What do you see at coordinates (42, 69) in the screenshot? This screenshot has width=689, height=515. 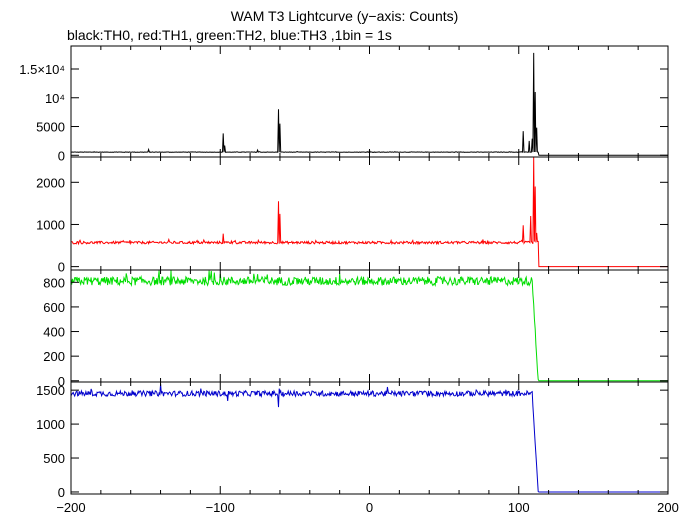 I see `y-tick-label: 1.5×10⁴` at bounding box center [42, 69].